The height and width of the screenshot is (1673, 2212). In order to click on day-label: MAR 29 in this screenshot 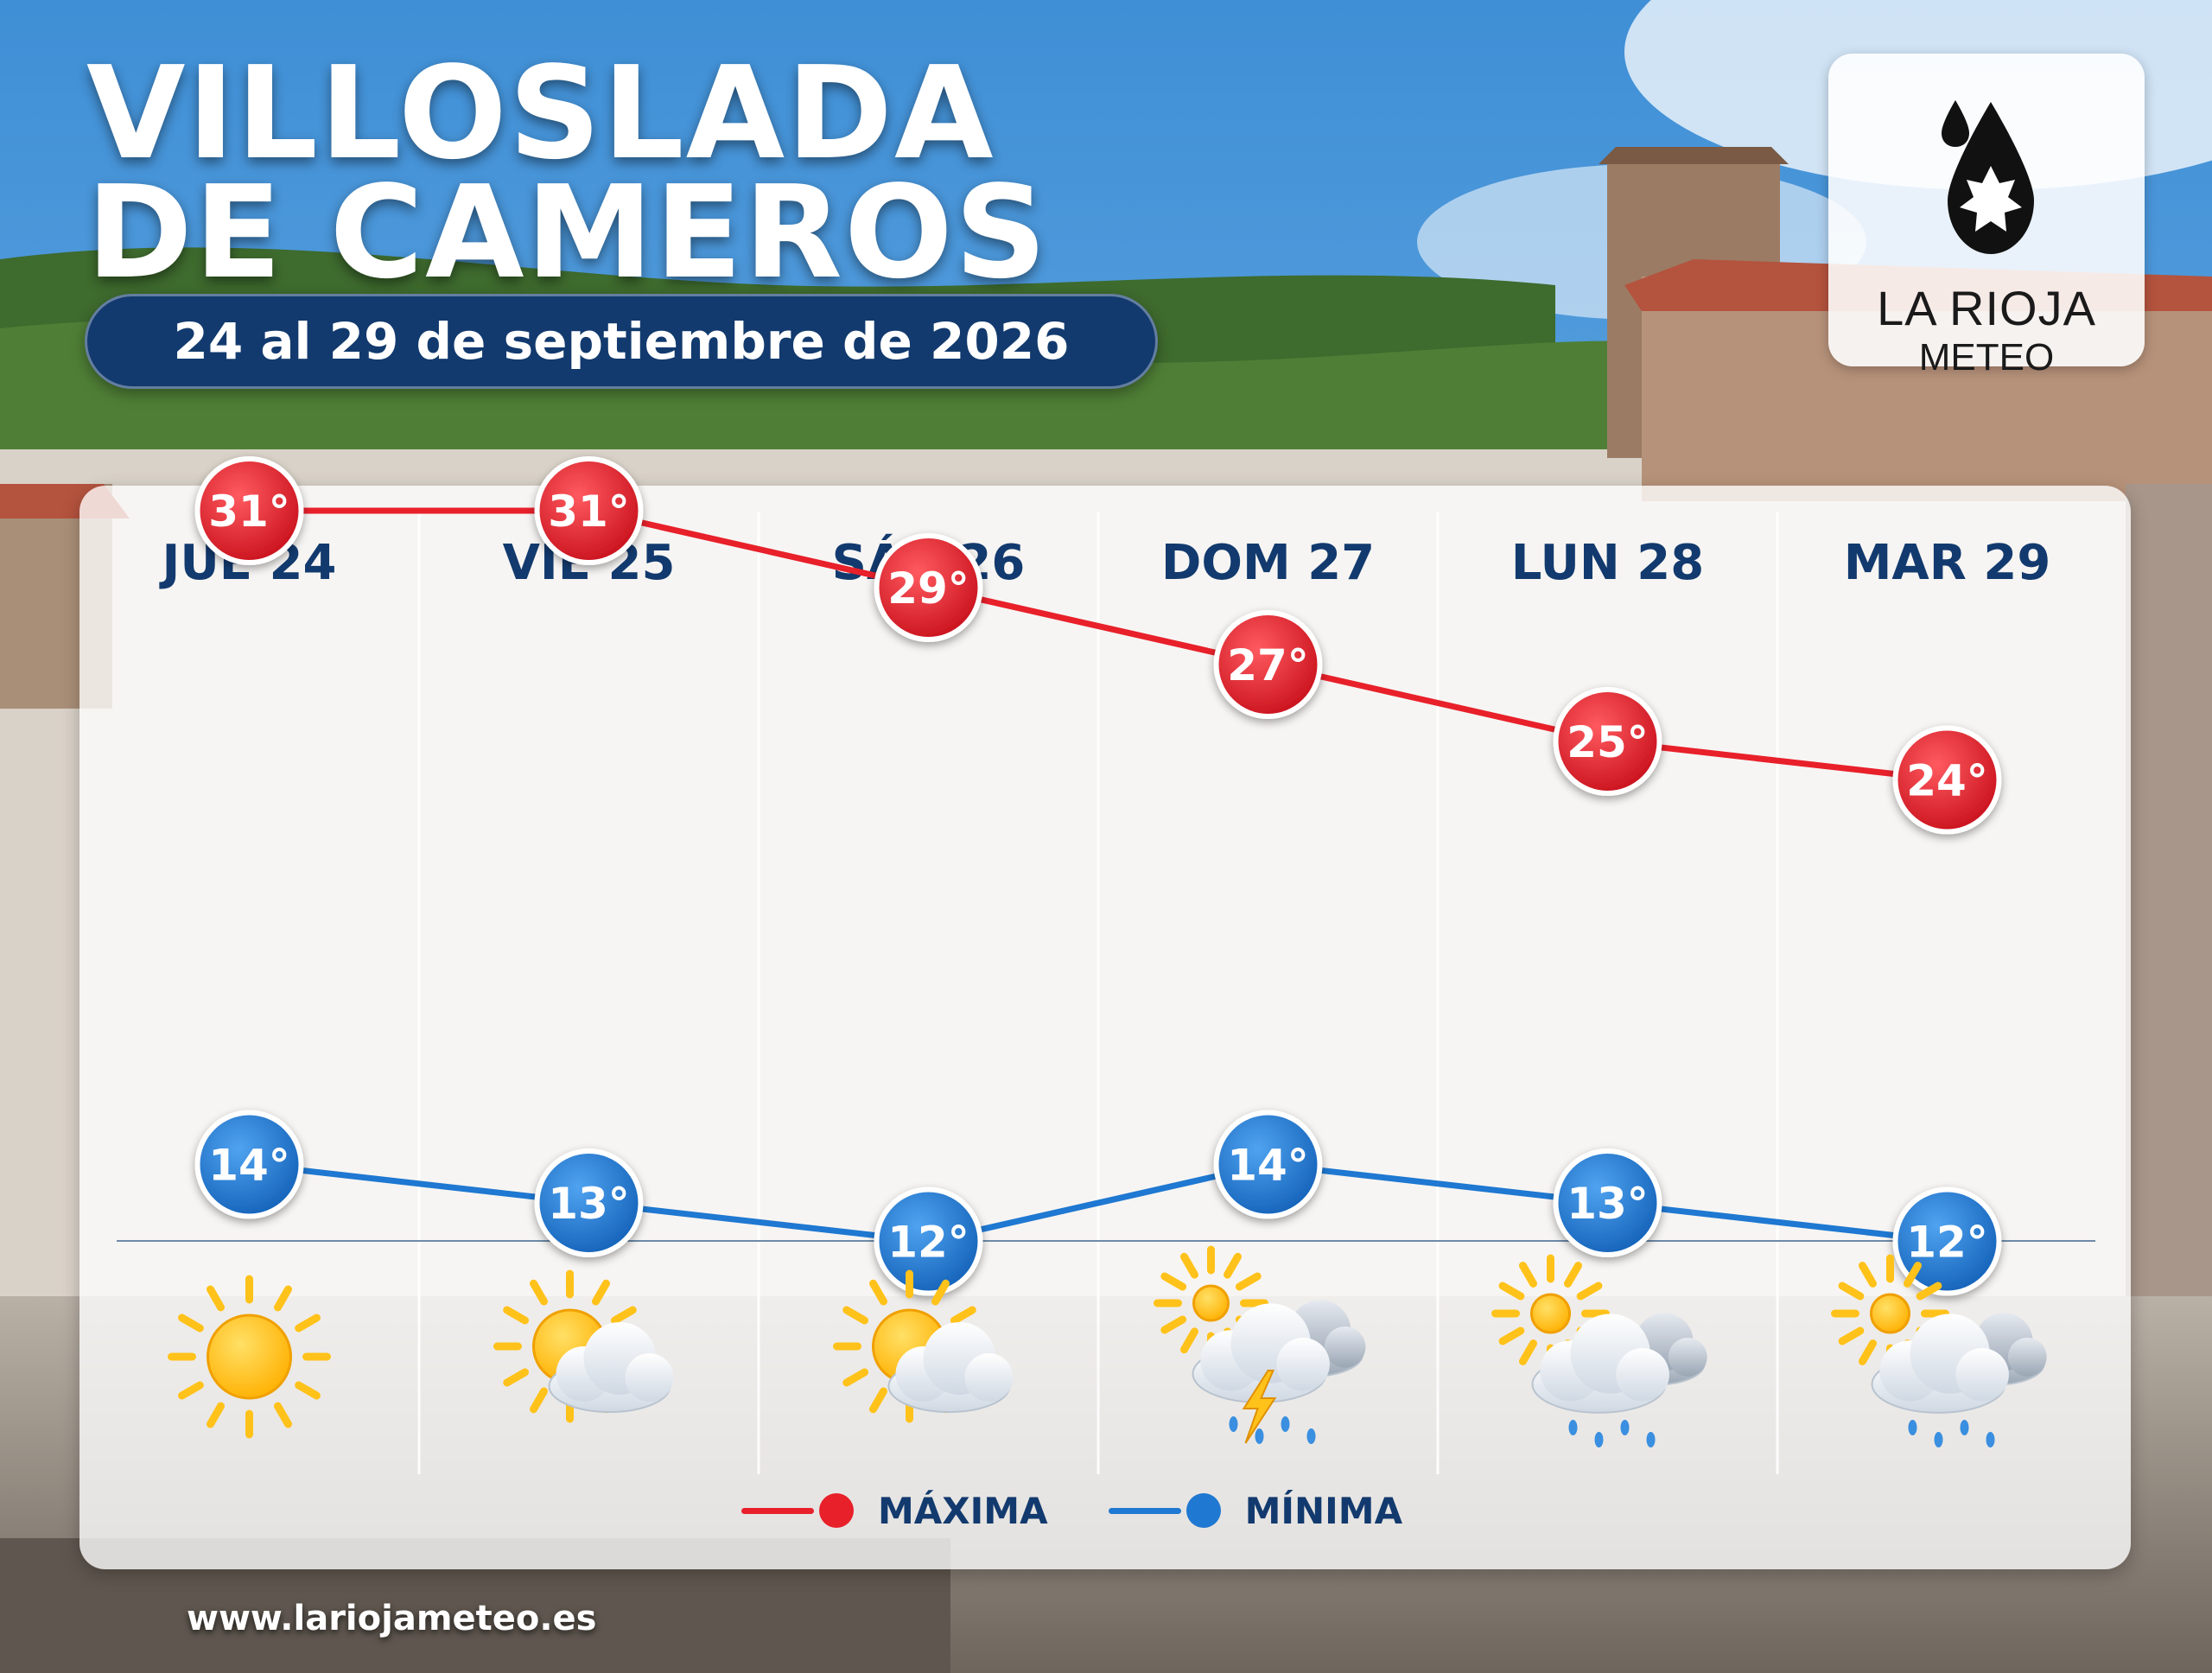, I will do `click(1947, 563)`.